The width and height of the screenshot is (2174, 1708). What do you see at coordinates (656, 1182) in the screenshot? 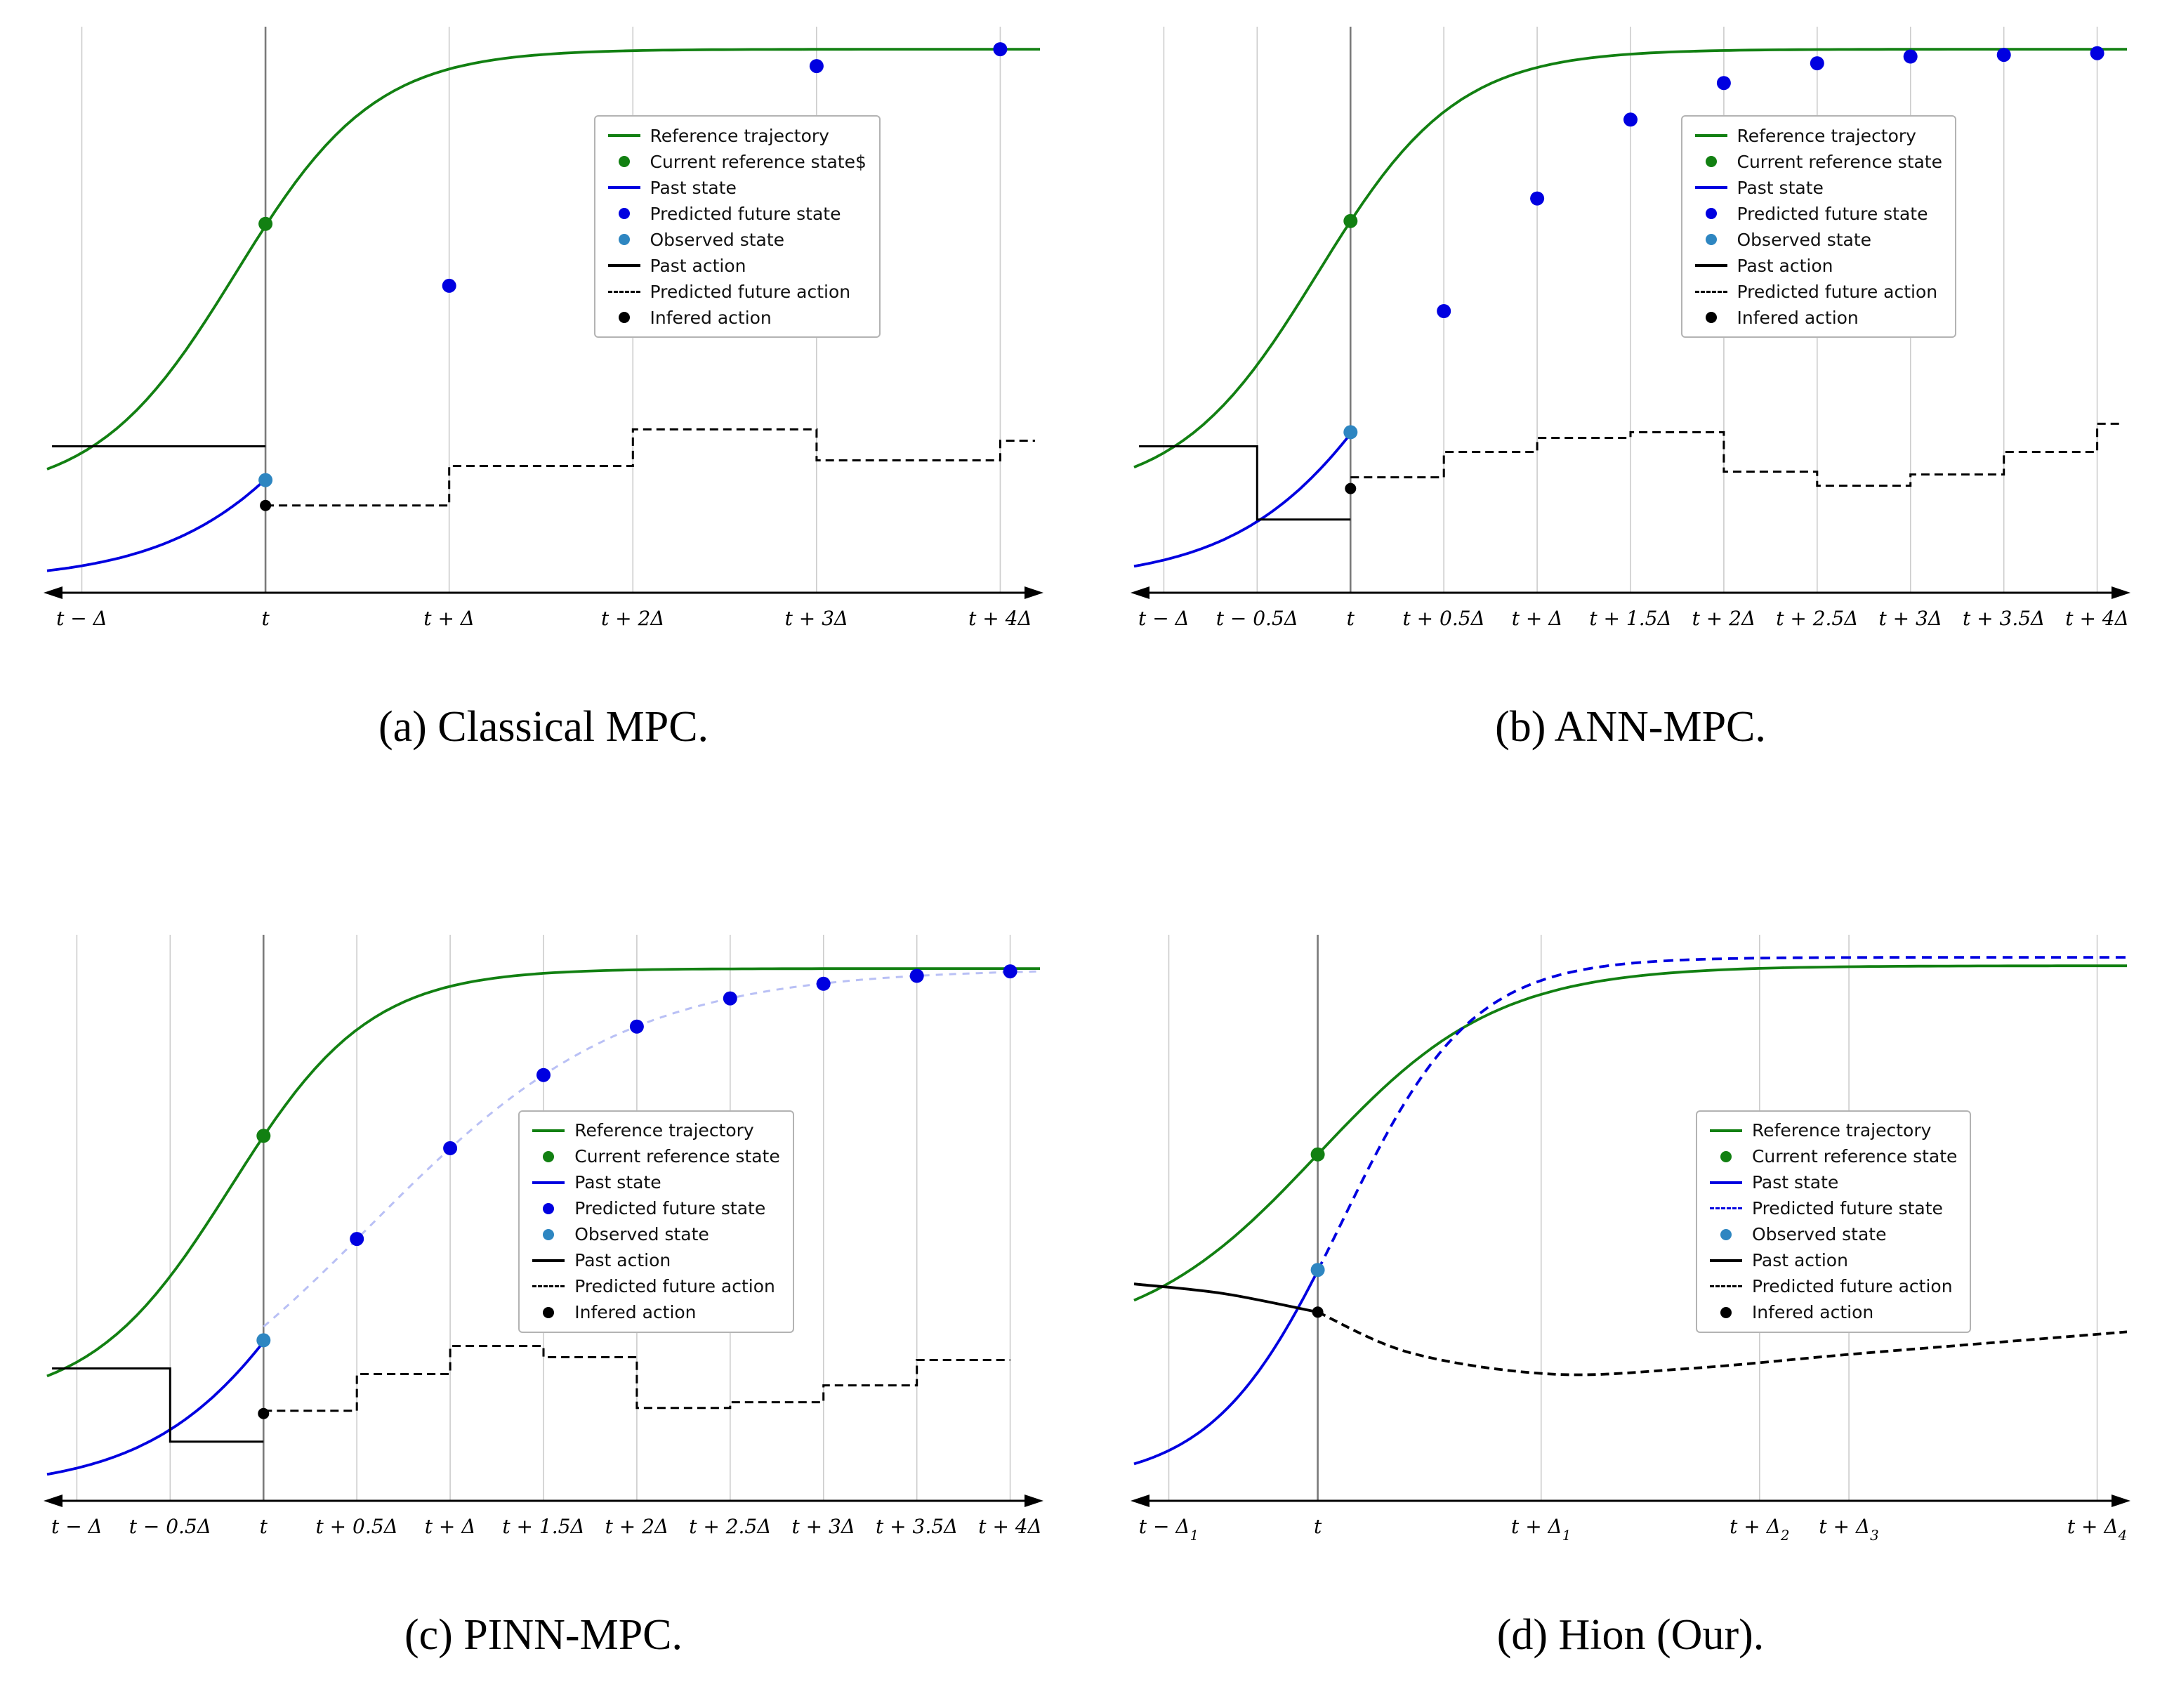
I see `legend-entry: Past state` at bounding box center [656, 1182].